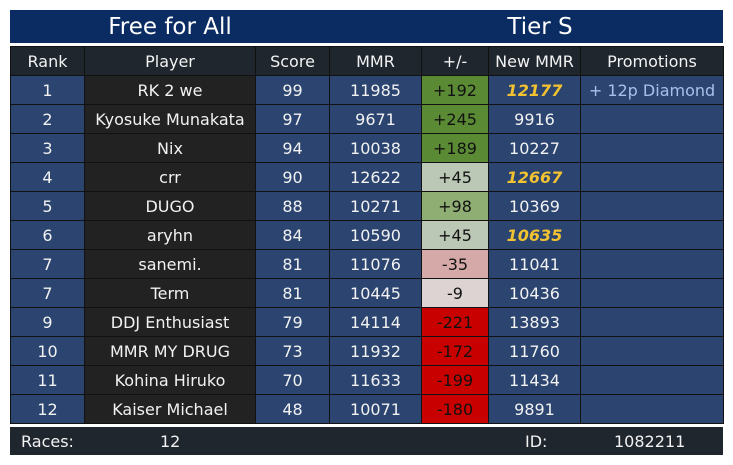  Describe the element at coordinates (170, 235) in the screenshot. I see `player: aryhn` at that location.